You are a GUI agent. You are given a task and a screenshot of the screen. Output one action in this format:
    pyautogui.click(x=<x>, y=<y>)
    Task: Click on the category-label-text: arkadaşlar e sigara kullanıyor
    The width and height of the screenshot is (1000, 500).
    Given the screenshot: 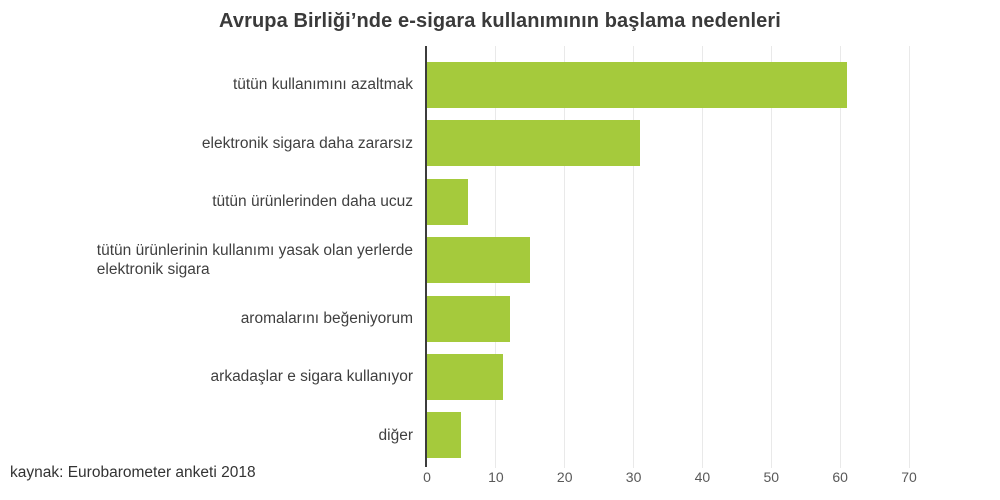 What is the action you would take?
    pyautogui.click(x=311, y=377)
    